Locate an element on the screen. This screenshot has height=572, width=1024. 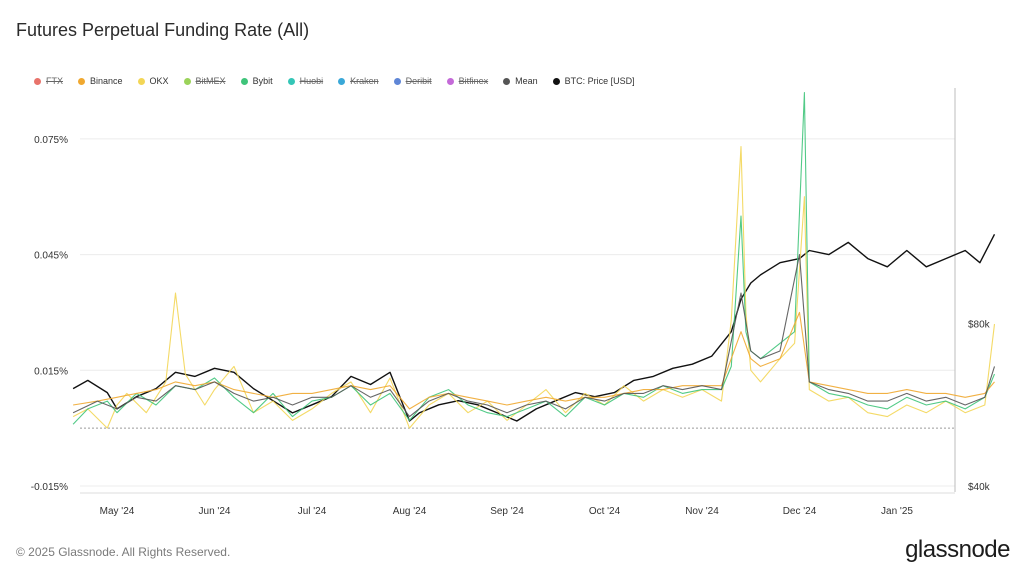
legend-label: Kraken is located at coordinates (364, 81).